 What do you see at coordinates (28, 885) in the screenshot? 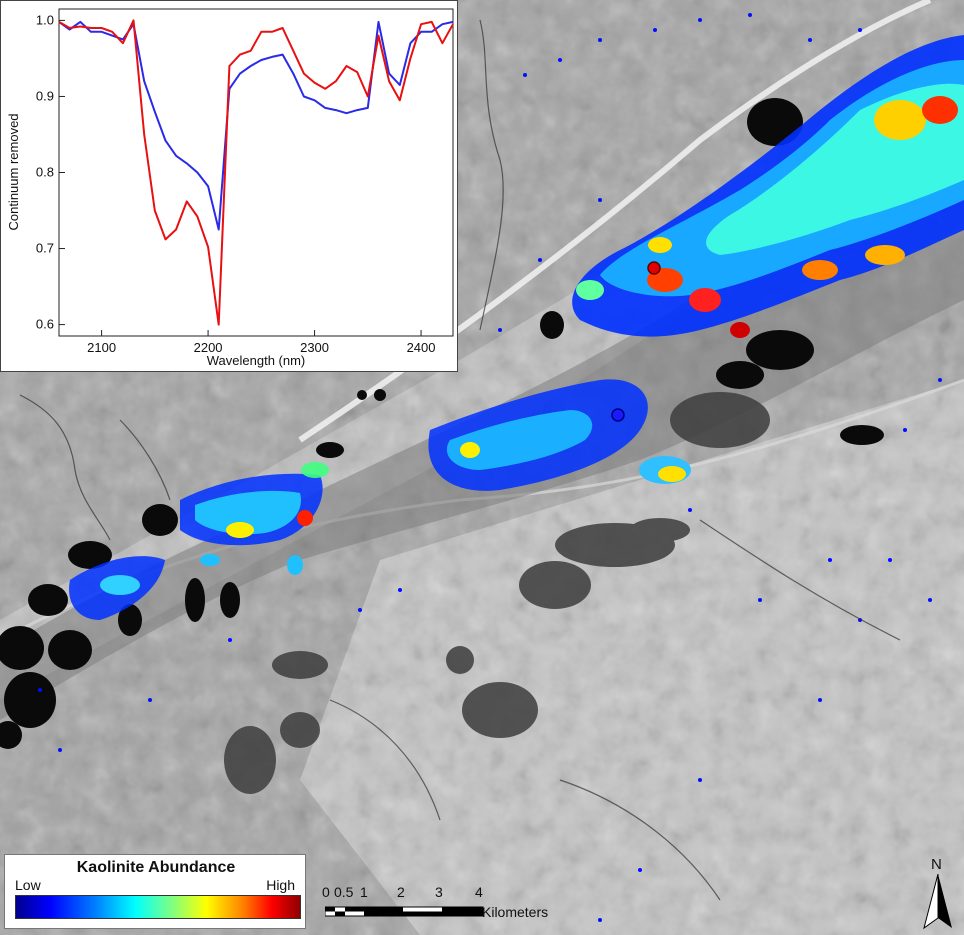
I see `legend-low-label: Low` at bounding box center [28, 885].